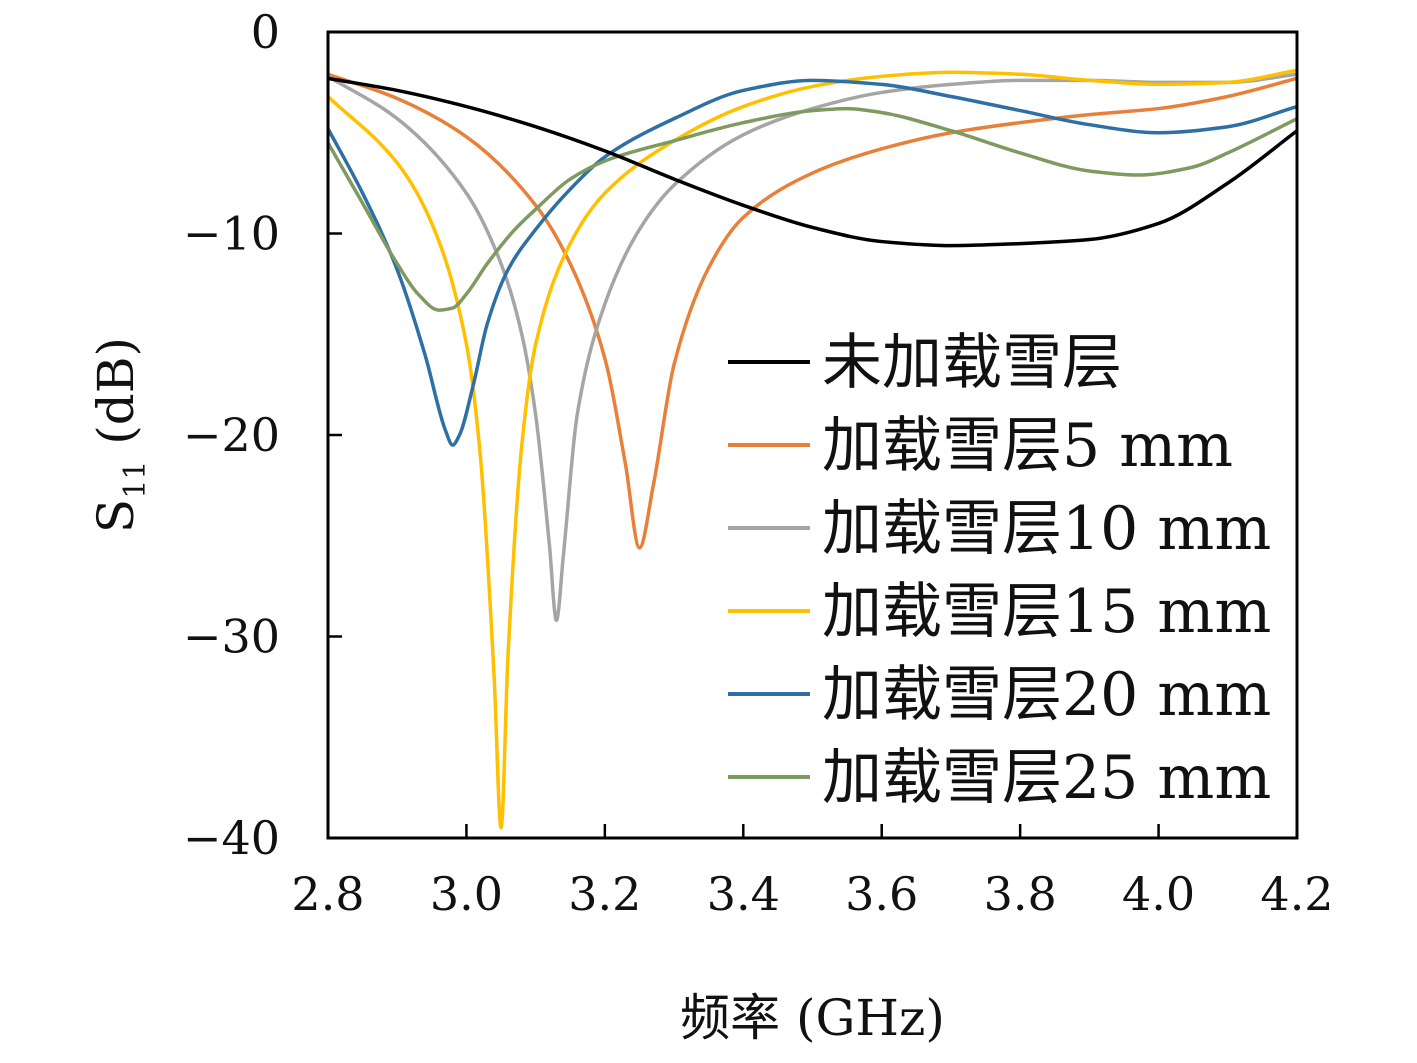 The image size is (1417, 1063). I want to click on x-tick-label: 3.2, so click(604, 894).